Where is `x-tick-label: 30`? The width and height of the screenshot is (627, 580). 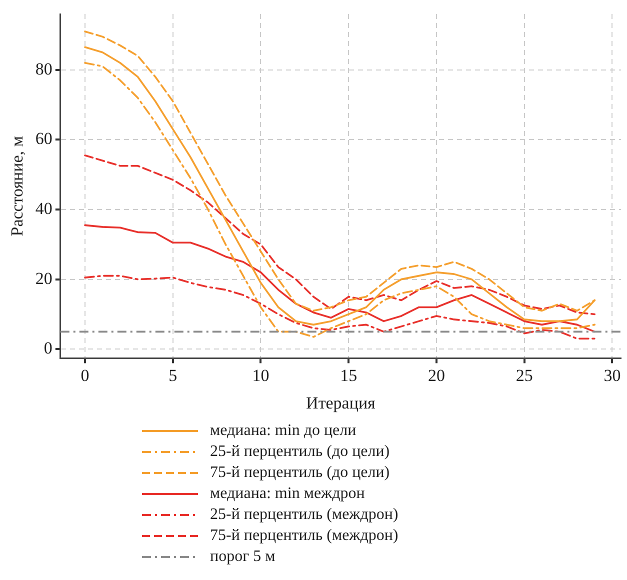 x-tick-label: 30 is located at coordinates (612, 375).